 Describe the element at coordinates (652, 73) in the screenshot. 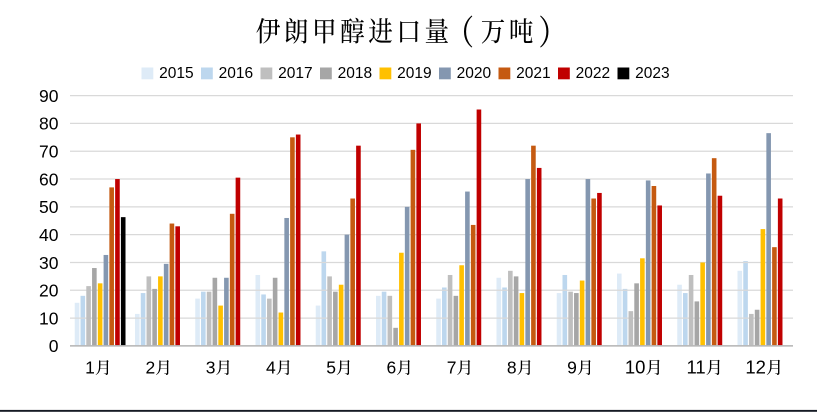

I see `svg-text: 2023` at that location.